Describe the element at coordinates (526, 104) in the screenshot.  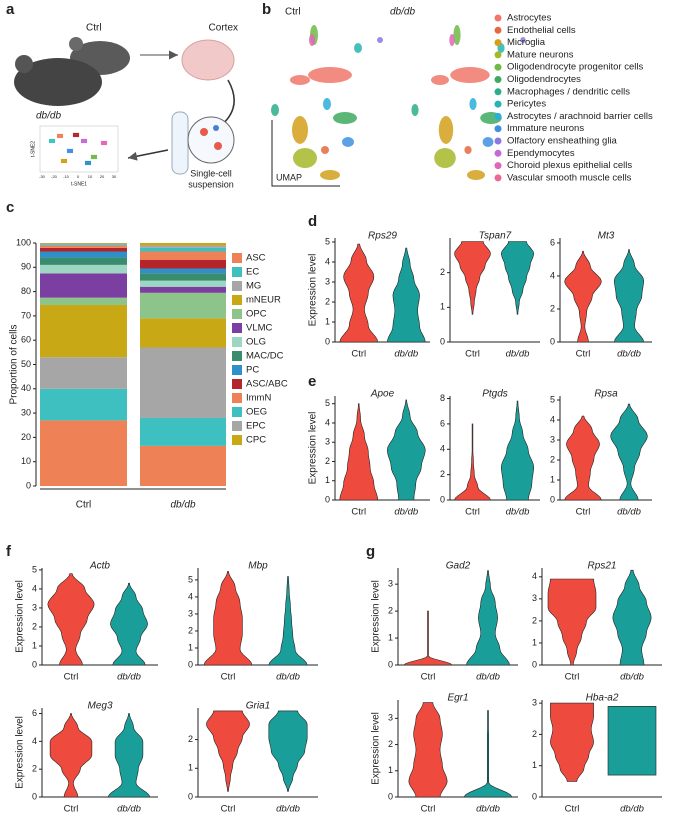
I see `legend-label: Pericytes` at that location.